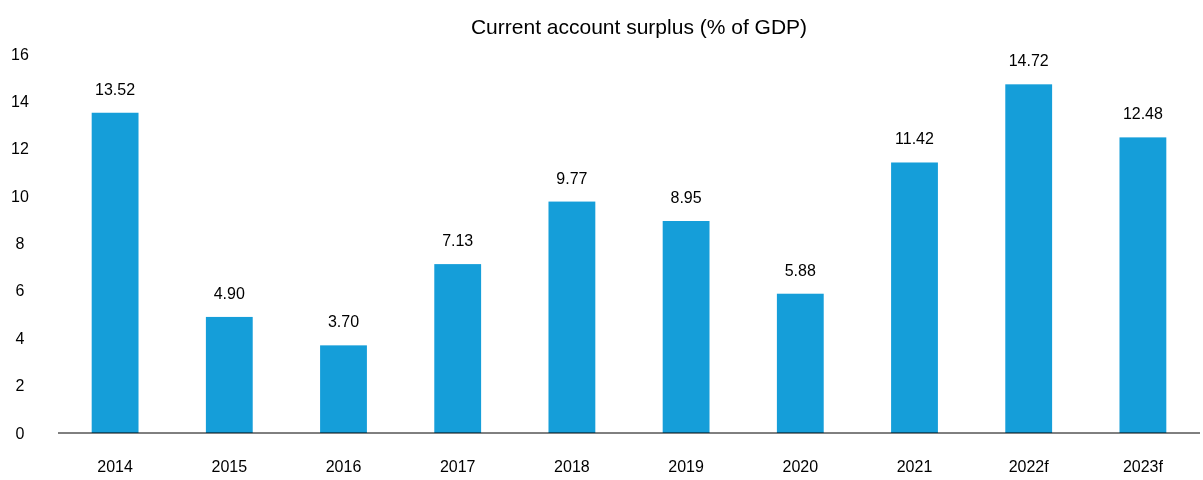  What do you see at coordinates (115, 466) in the screenshot?
I see `x-tick-label: 2014` at bounding box center [115, 466].